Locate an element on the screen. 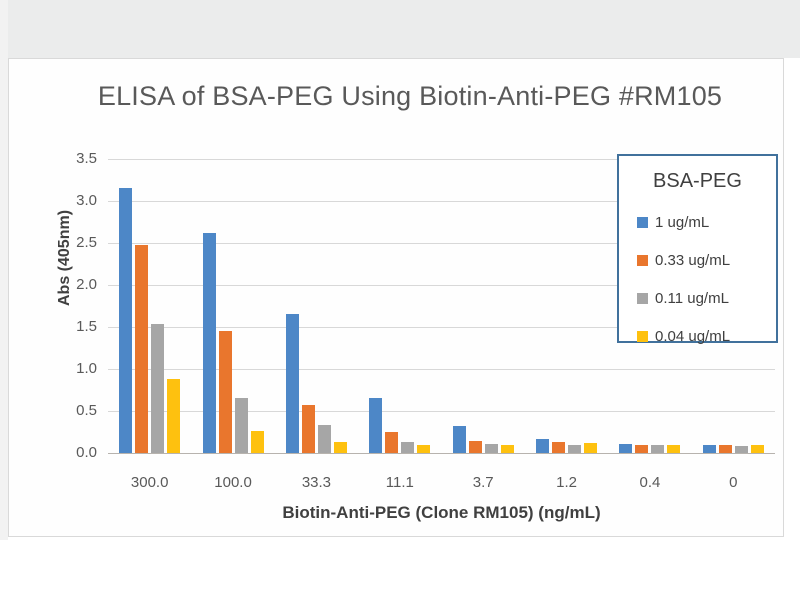 The image size is (800, 600). bar-group-11.1 is located at coordinates (400, 425).